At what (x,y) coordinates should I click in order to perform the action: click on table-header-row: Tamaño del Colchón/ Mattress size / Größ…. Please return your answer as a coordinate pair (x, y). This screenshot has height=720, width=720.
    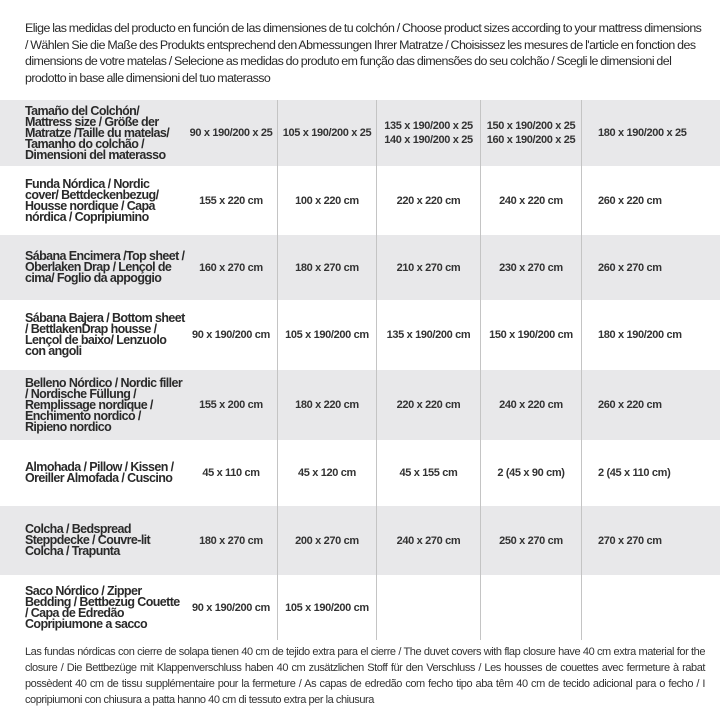
    Looking at the image, I should click on (360, 133).